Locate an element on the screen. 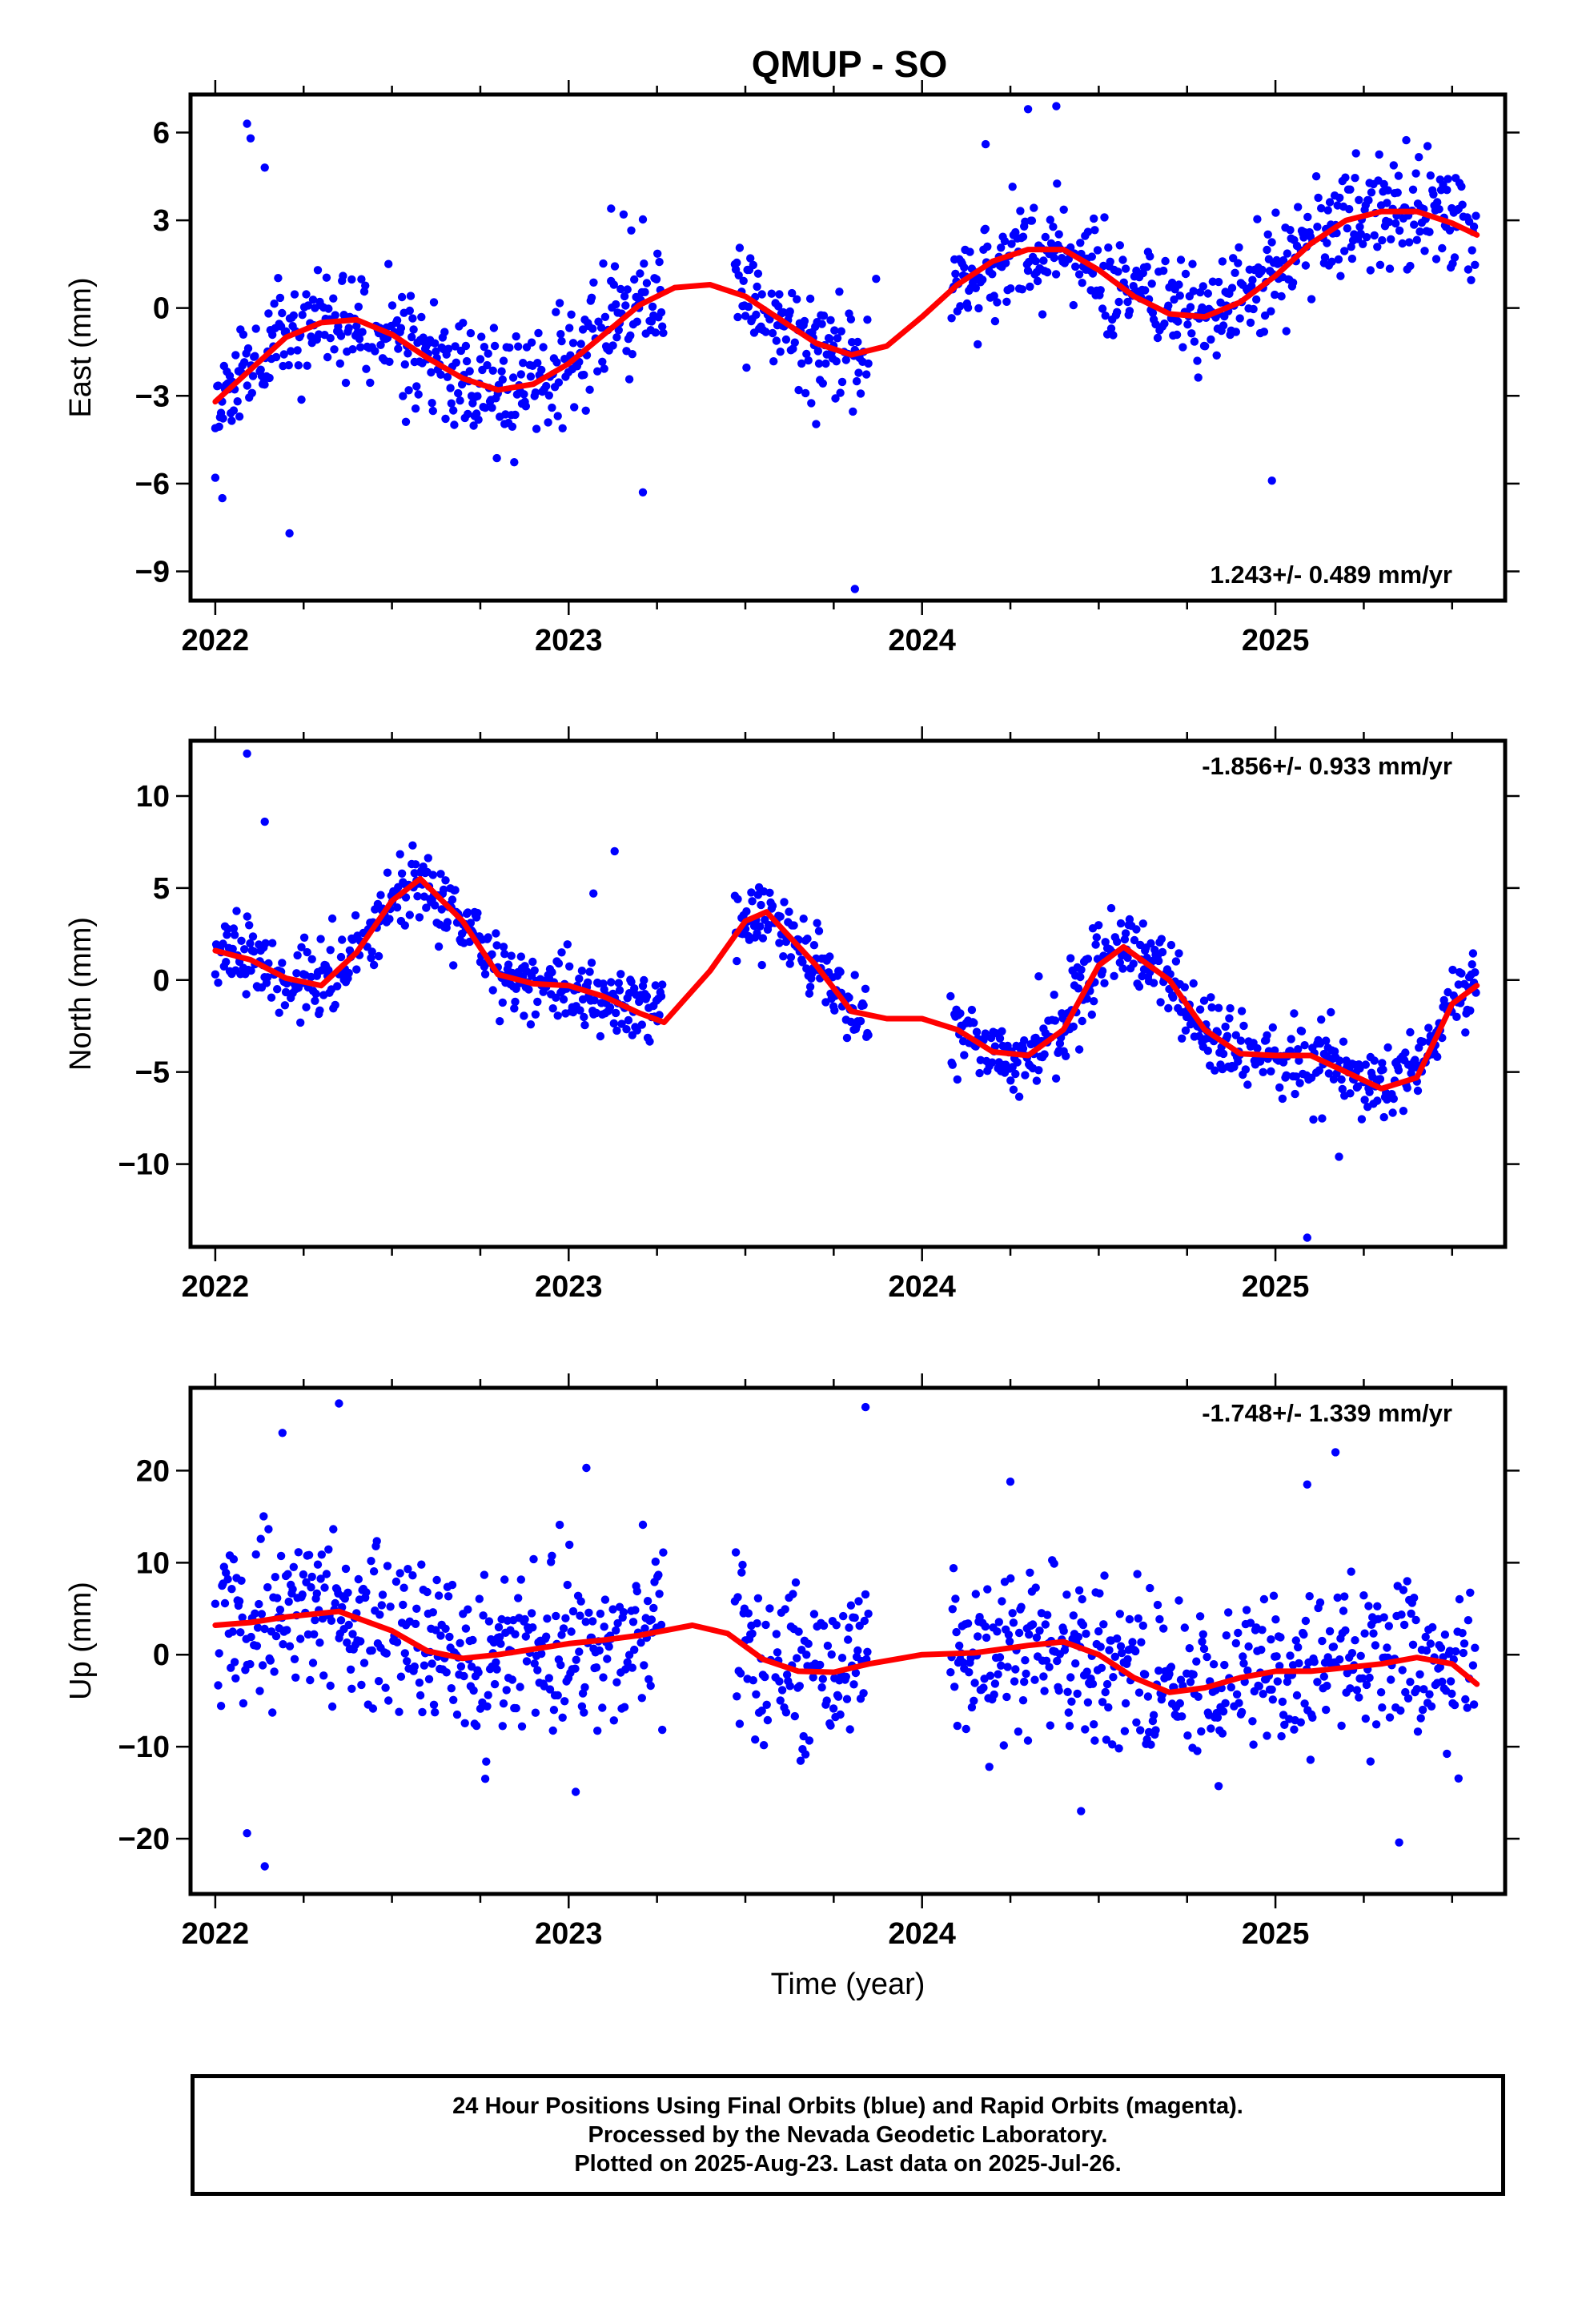 Image resolution: width=1582 pixels, height=2324 pixels. y-axis-label: East (mm) is located at coordinates (81, 347).